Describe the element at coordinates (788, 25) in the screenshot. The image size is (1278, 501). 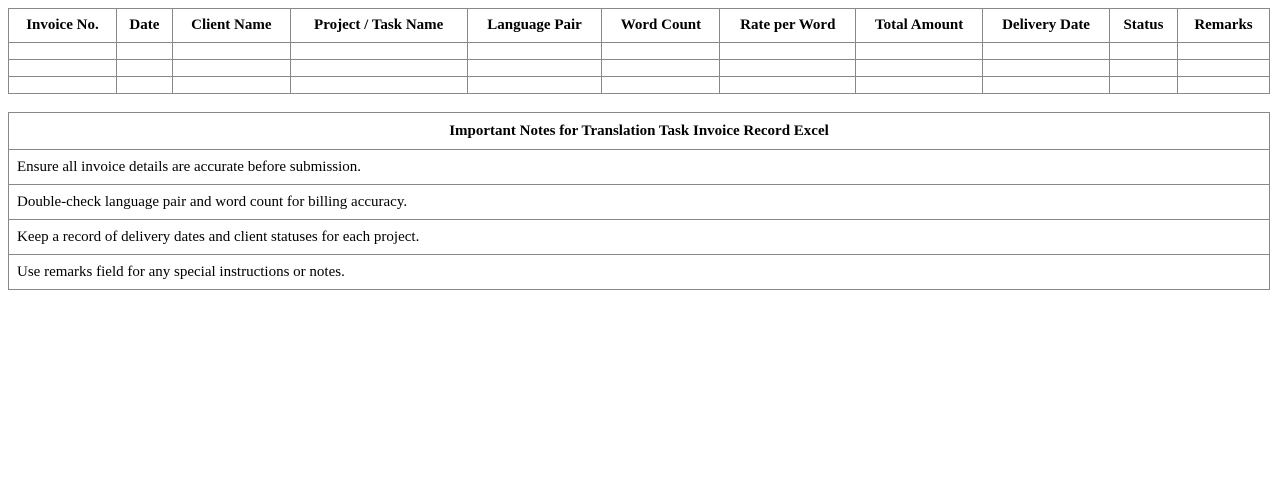
I see `column-header: Rate per Word` at that location.